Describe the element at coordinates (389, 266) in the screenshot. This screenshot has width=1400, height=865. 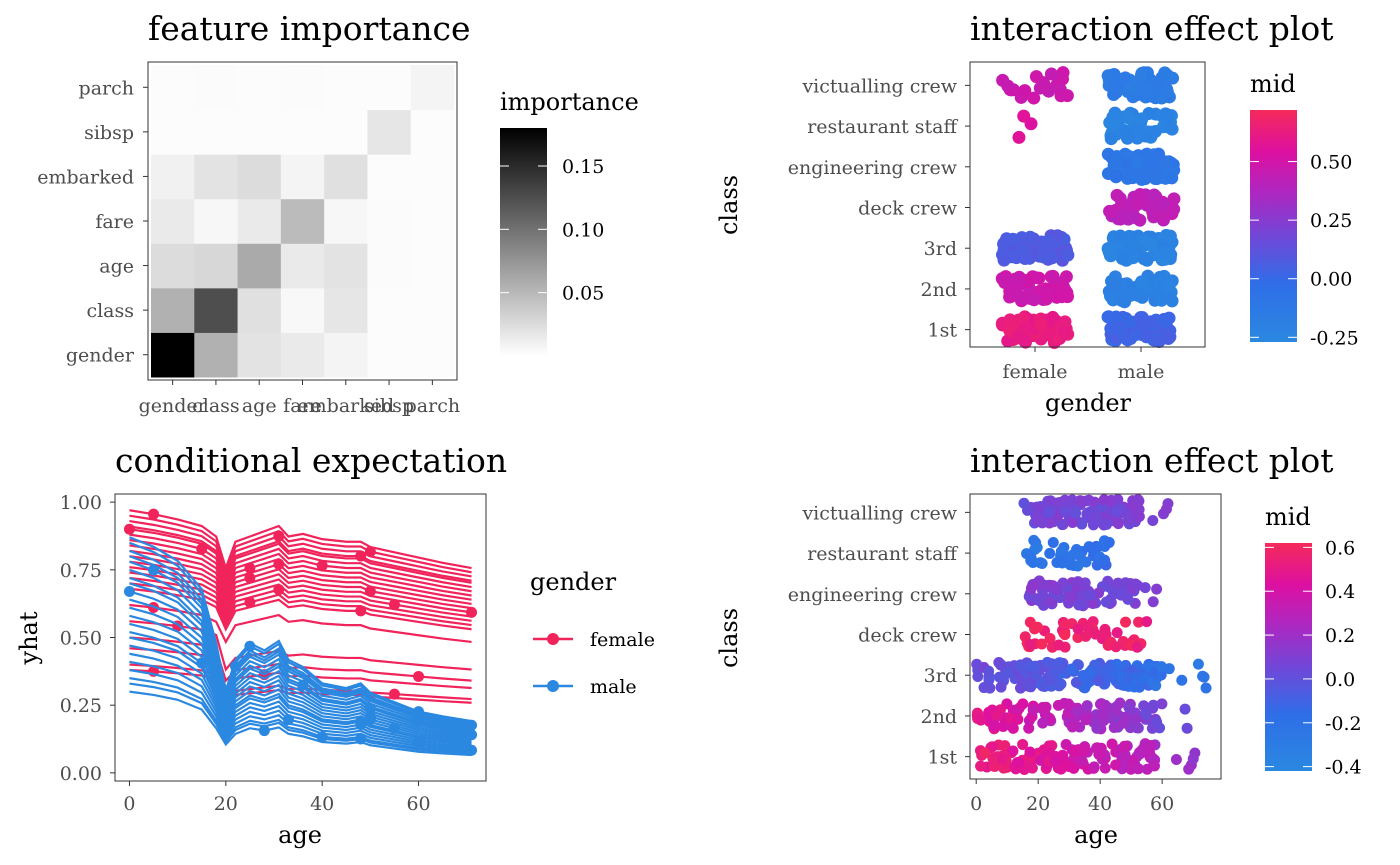
I see `heatmap-cell-age-sibsp` at that location.